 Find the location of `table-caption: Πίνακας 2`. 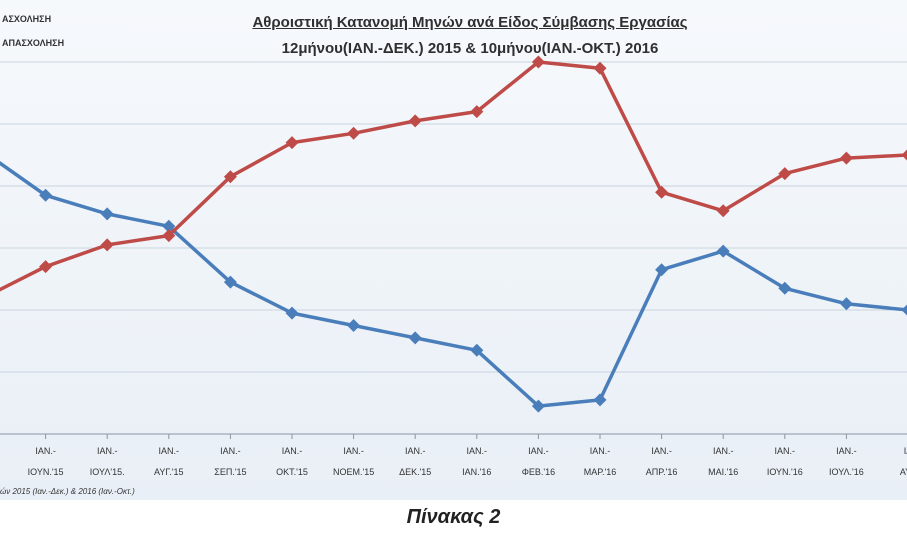

table-caption: Πίνακας 2 is located at coordinates (453, 517).